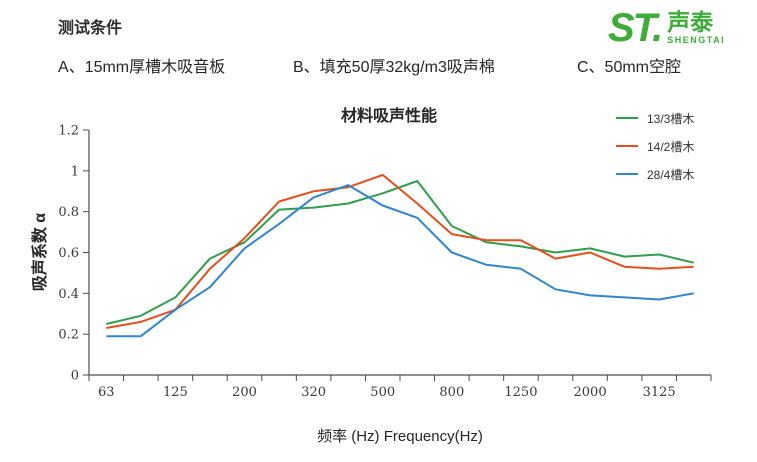  I want to click on legend-label: 28/4槽木, so click(671, 174).